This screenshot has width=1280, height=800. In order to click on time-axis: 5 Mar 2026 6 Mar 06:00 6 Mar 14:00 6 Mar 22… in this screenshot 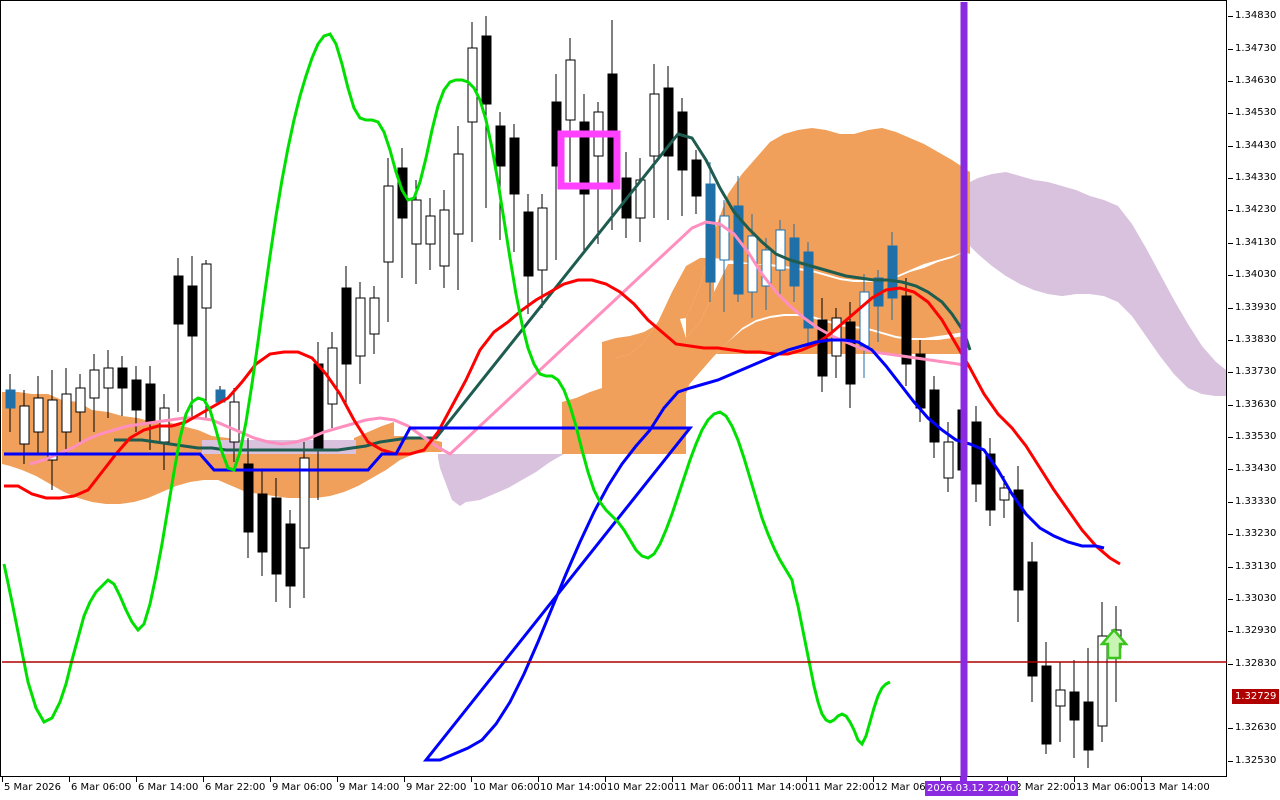, I will do `click(640, 788)`.